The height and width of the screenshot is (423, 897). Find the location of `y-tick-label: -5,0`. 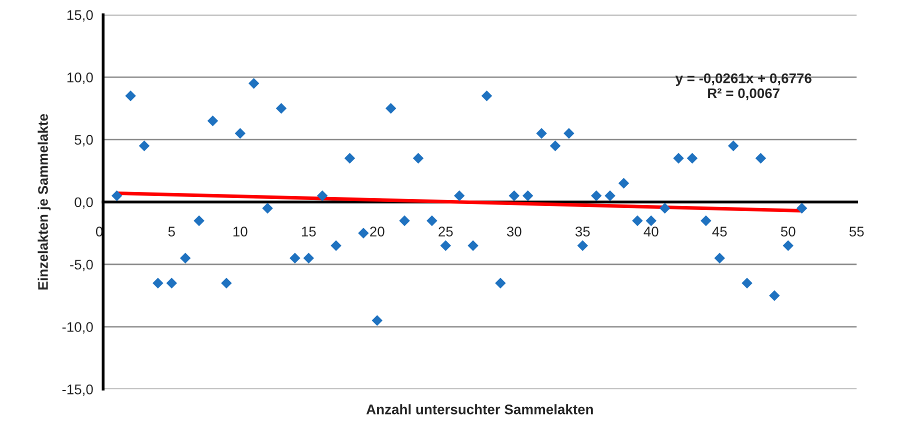

y-tick-label: -5,0 is located at coordinates (81, 266).